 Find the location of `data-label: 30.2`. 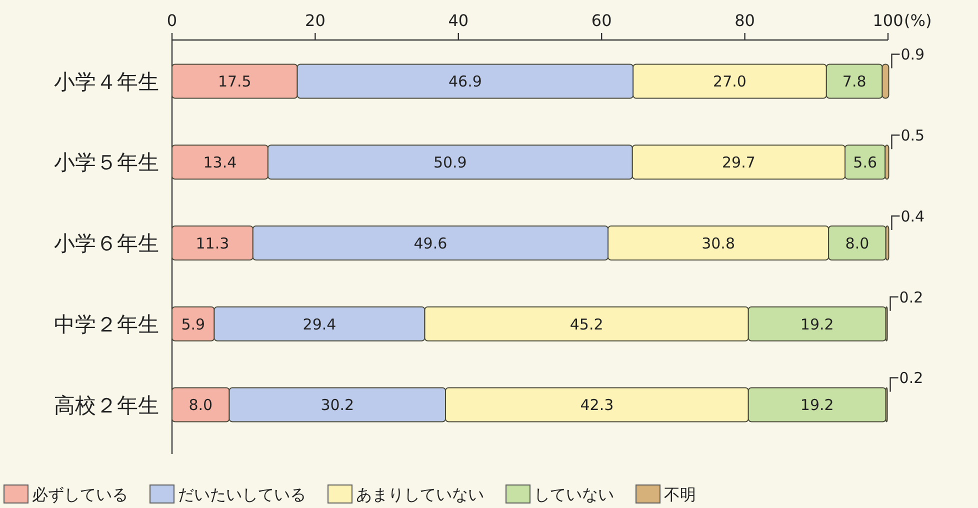

data-label: 30.2 is located at coordinates (337, 405).